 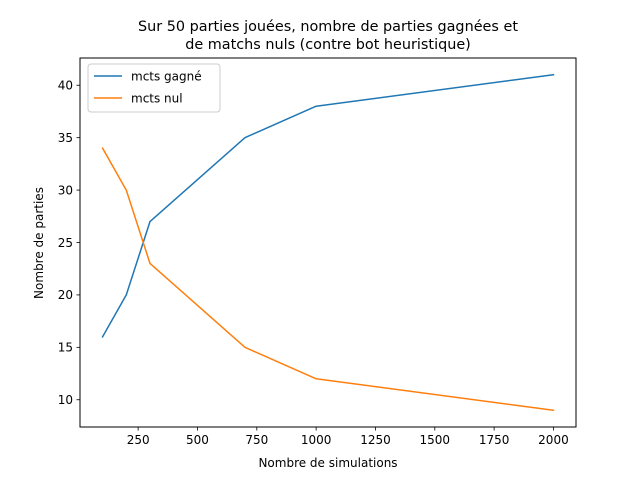 What do you see at coordinates (166, 76) in the screenshot?
I see `legend-entry-1: mcts gagné` at bounding box center [166, 76].